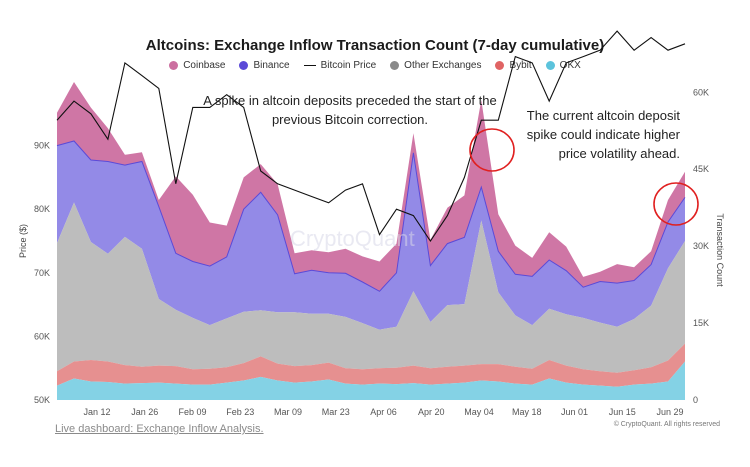  I want to click on y-left-tick-label: 90K, so click(42, 146).